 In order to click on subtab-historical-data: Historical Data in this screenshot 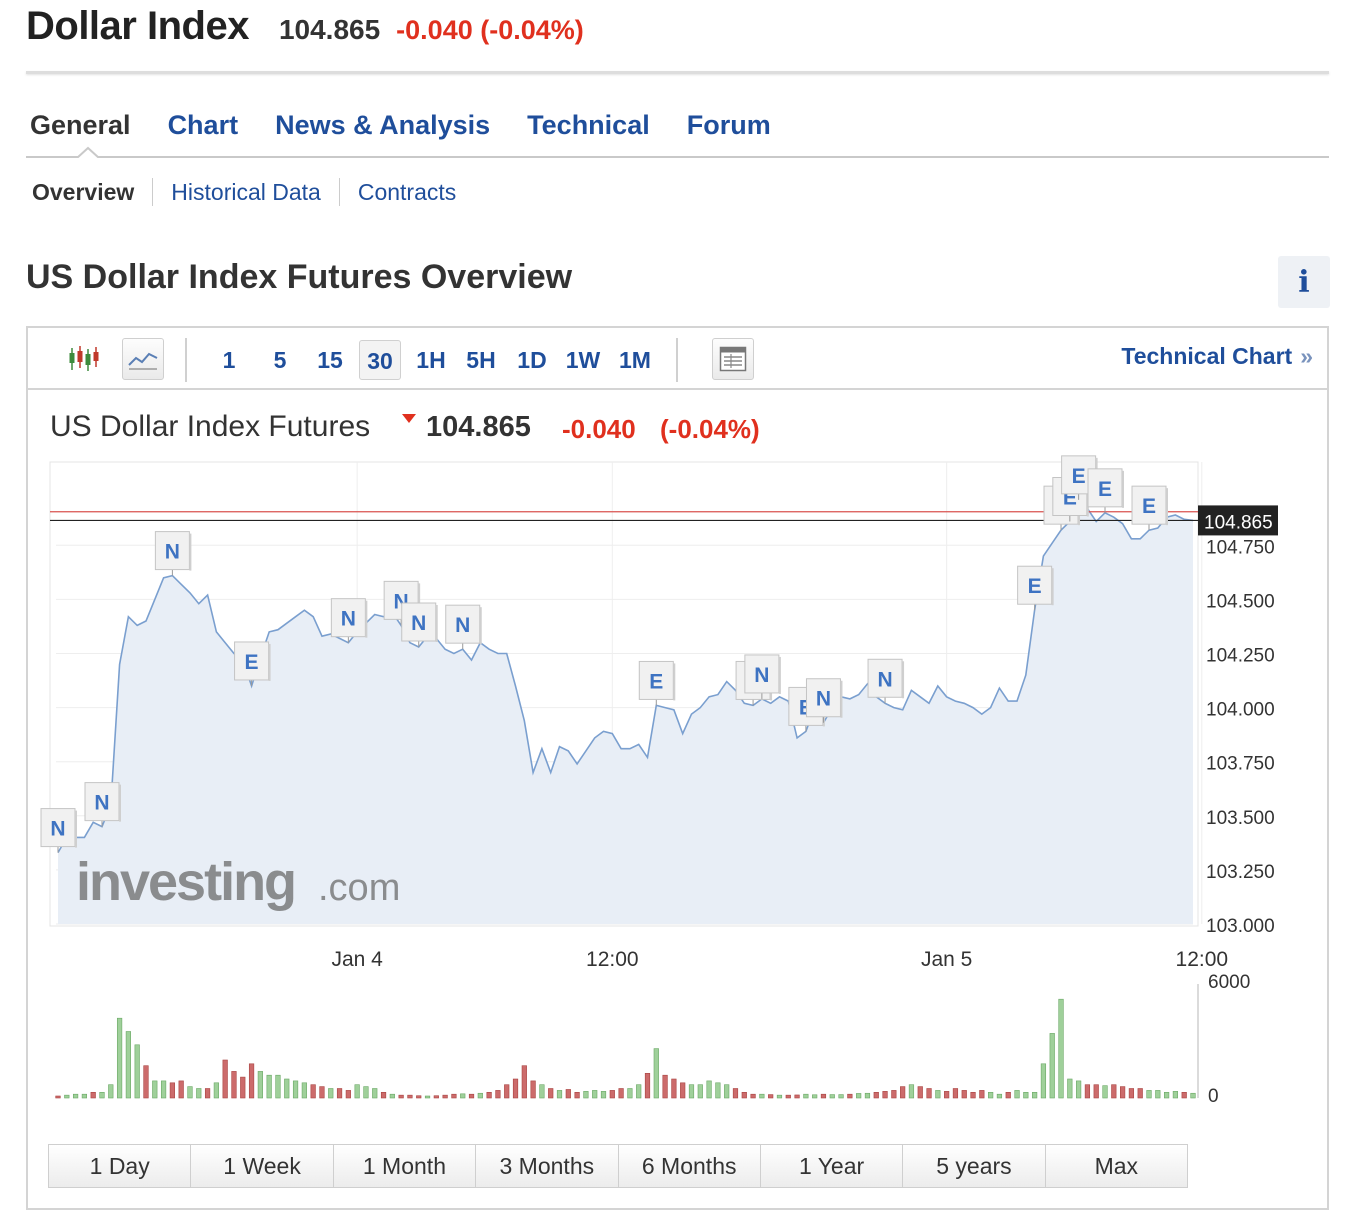, I will do `click(246, 191)`.